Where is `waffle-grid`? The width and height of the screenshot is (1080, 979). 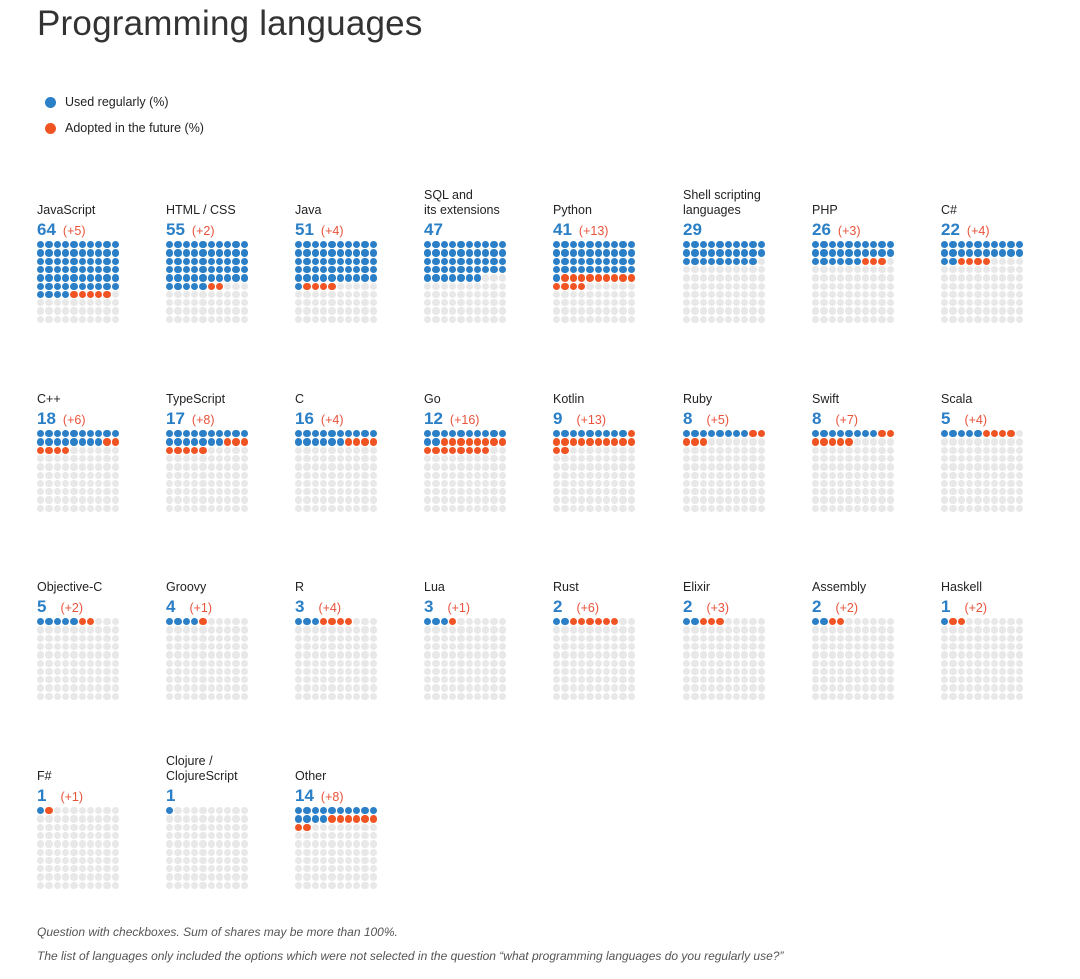 waffle-grid is located at coordinates (725, 660).